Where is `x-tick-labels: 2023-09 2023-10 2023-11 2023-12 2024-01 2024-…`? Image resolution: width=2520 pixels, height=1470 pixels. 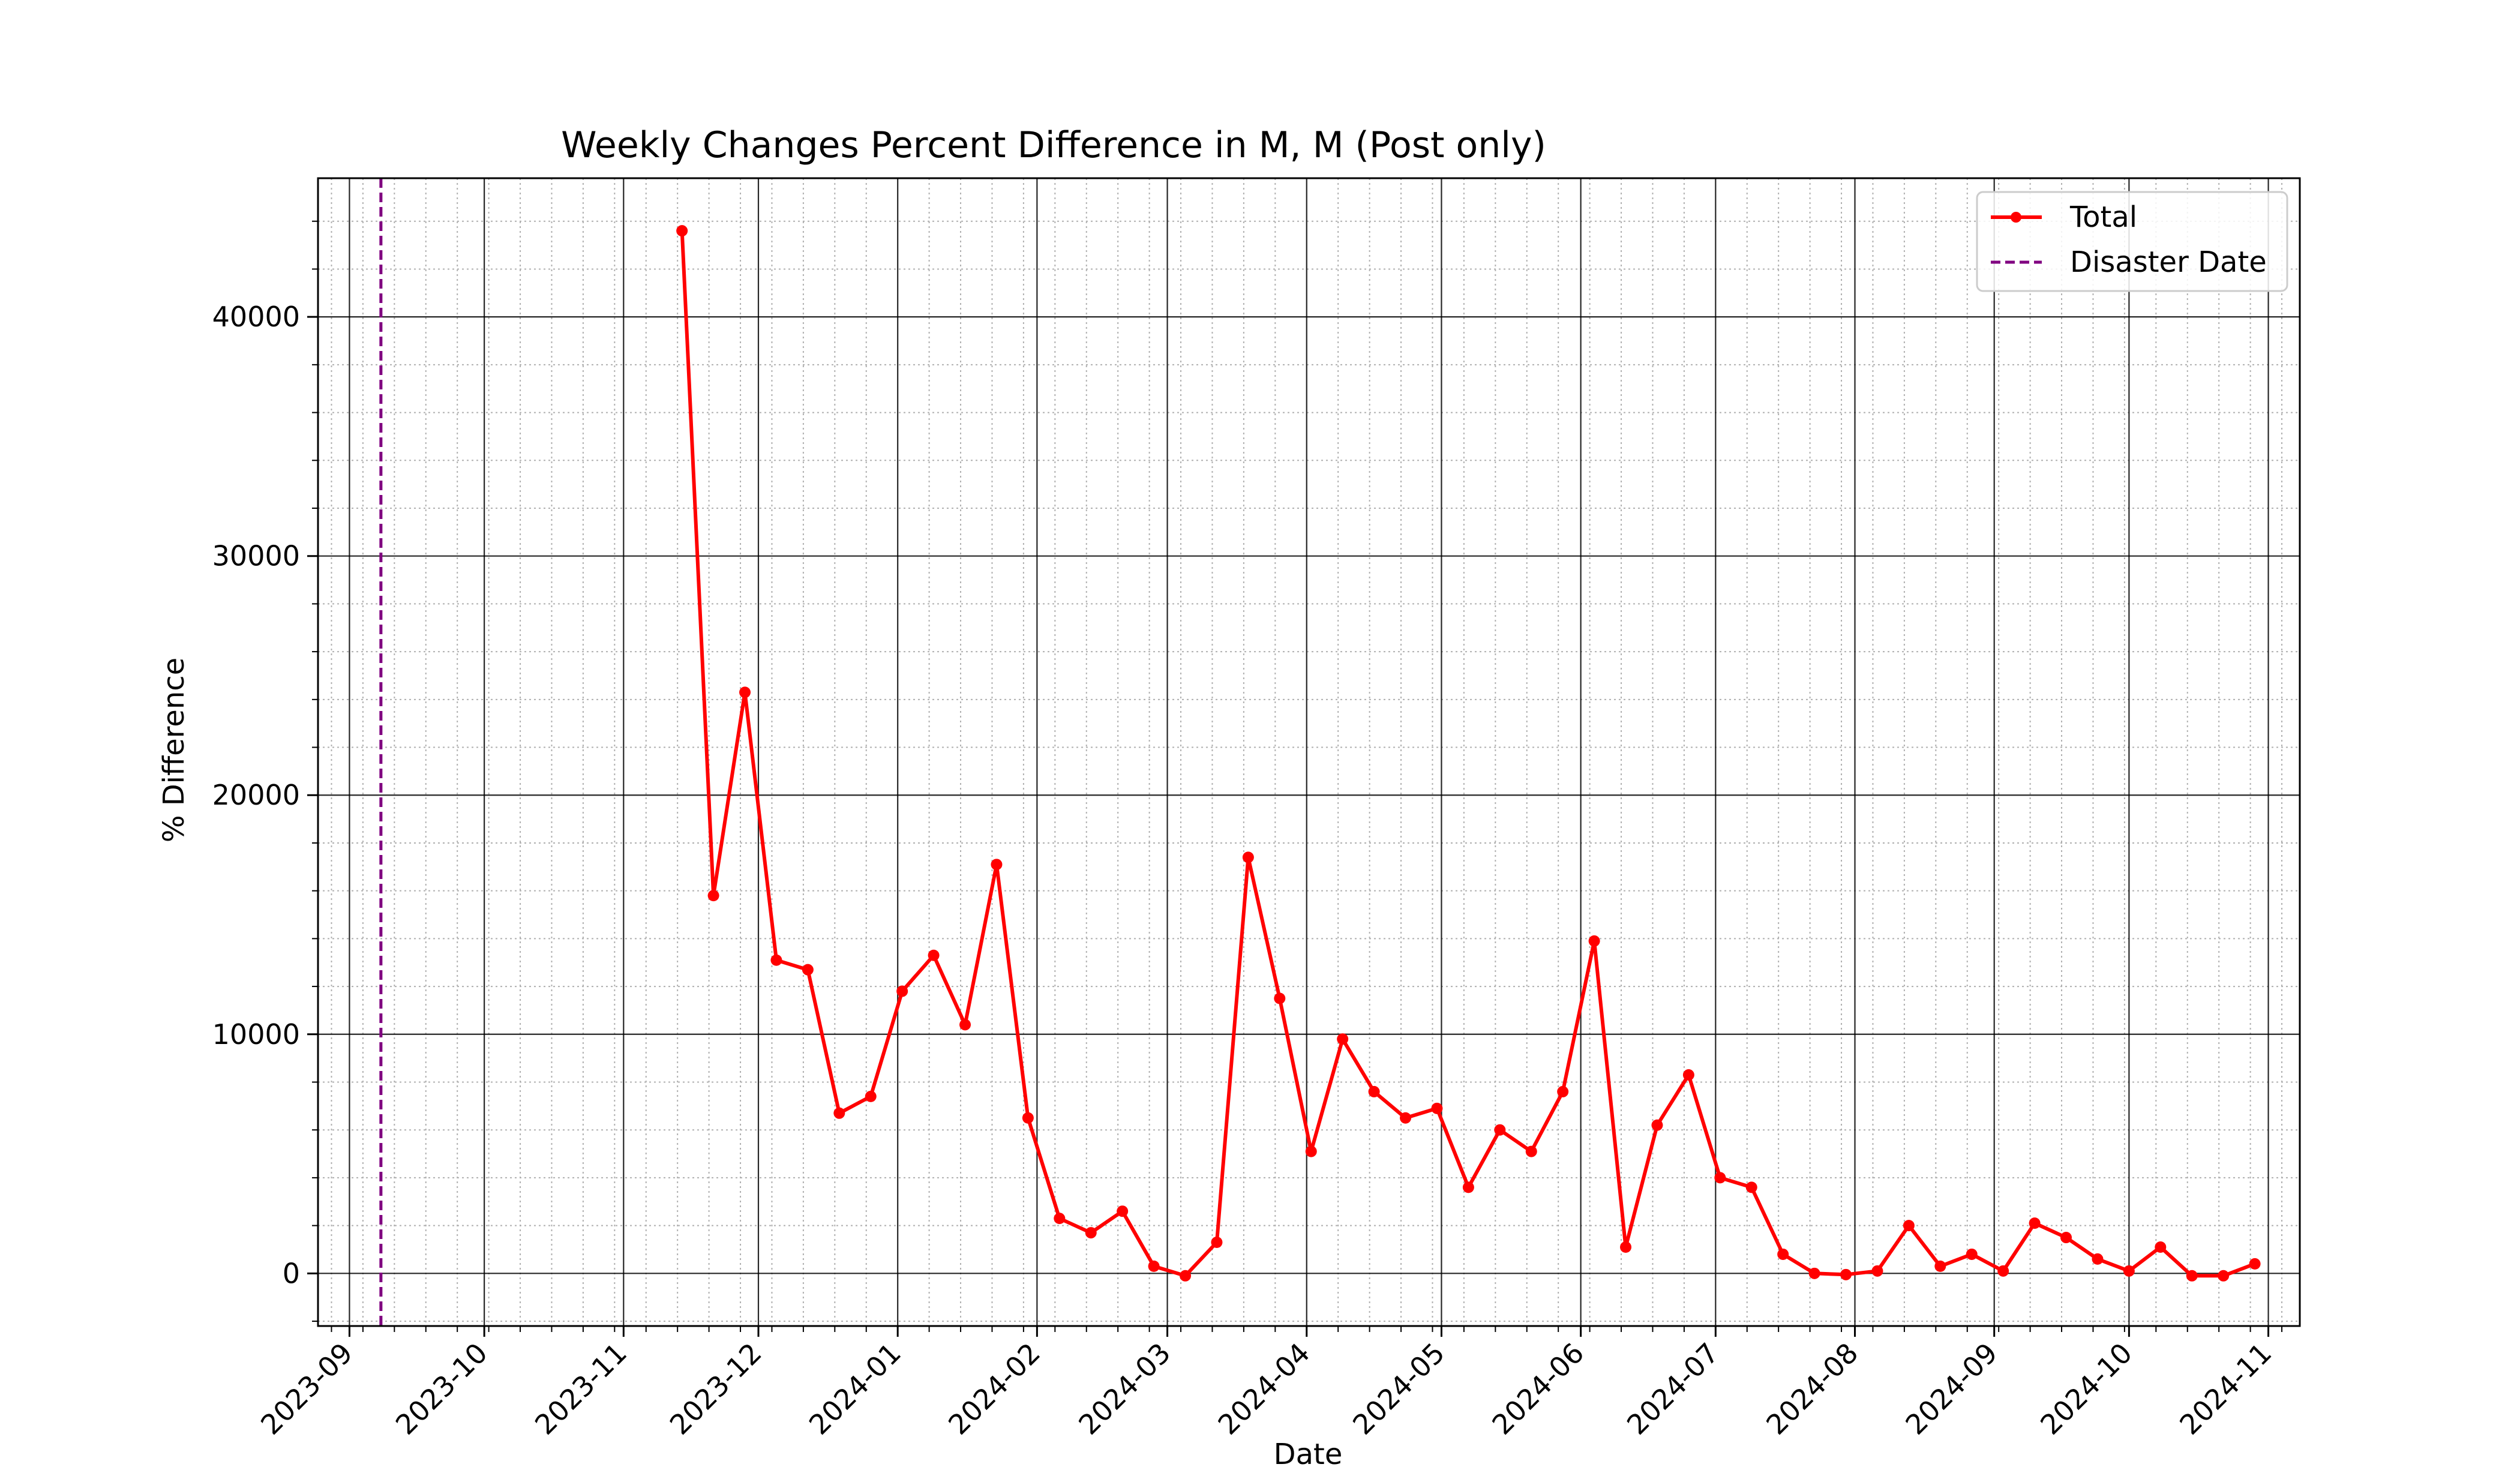 x-tick-labels: 2023-09 2023-10 2023-11 2023-12 2024-01 2024-… is located at coordinates (1266, 1389).